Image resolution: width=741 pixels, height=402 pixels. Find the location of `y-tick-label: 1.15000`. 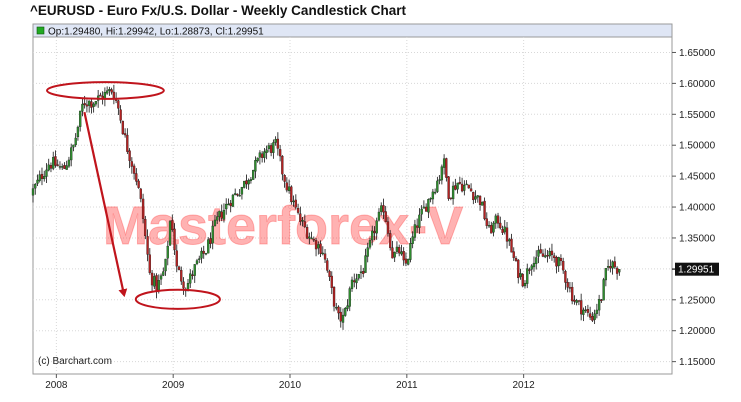

y-tick-label: 1.15000 is located at coordinates (697, 362).